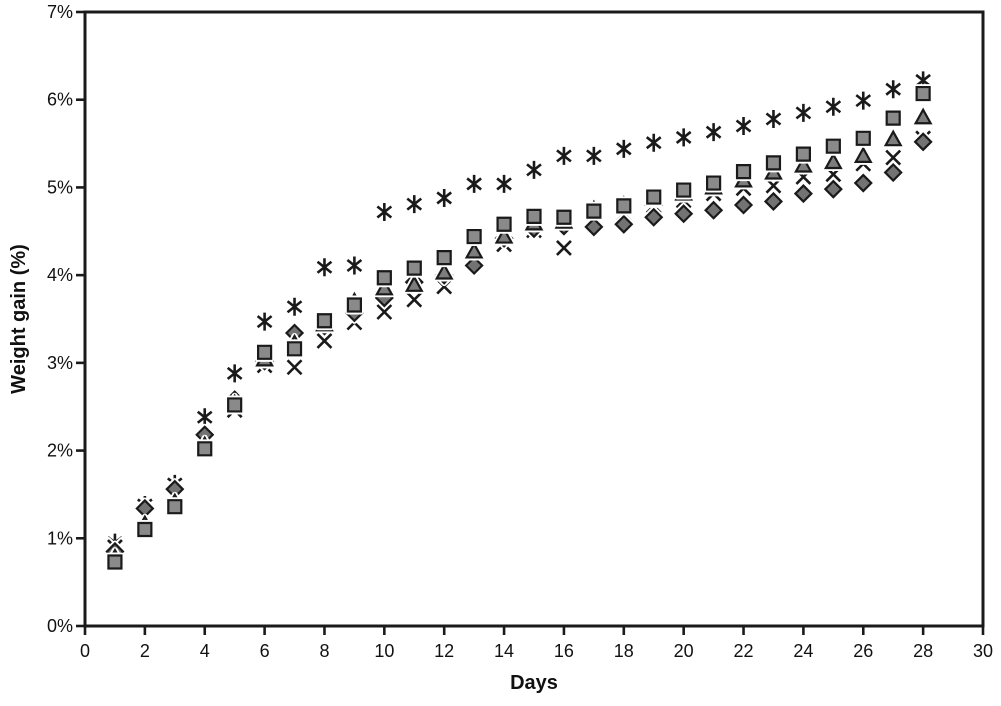  I want to click on x-tick-label: 28, so click(923, 651).